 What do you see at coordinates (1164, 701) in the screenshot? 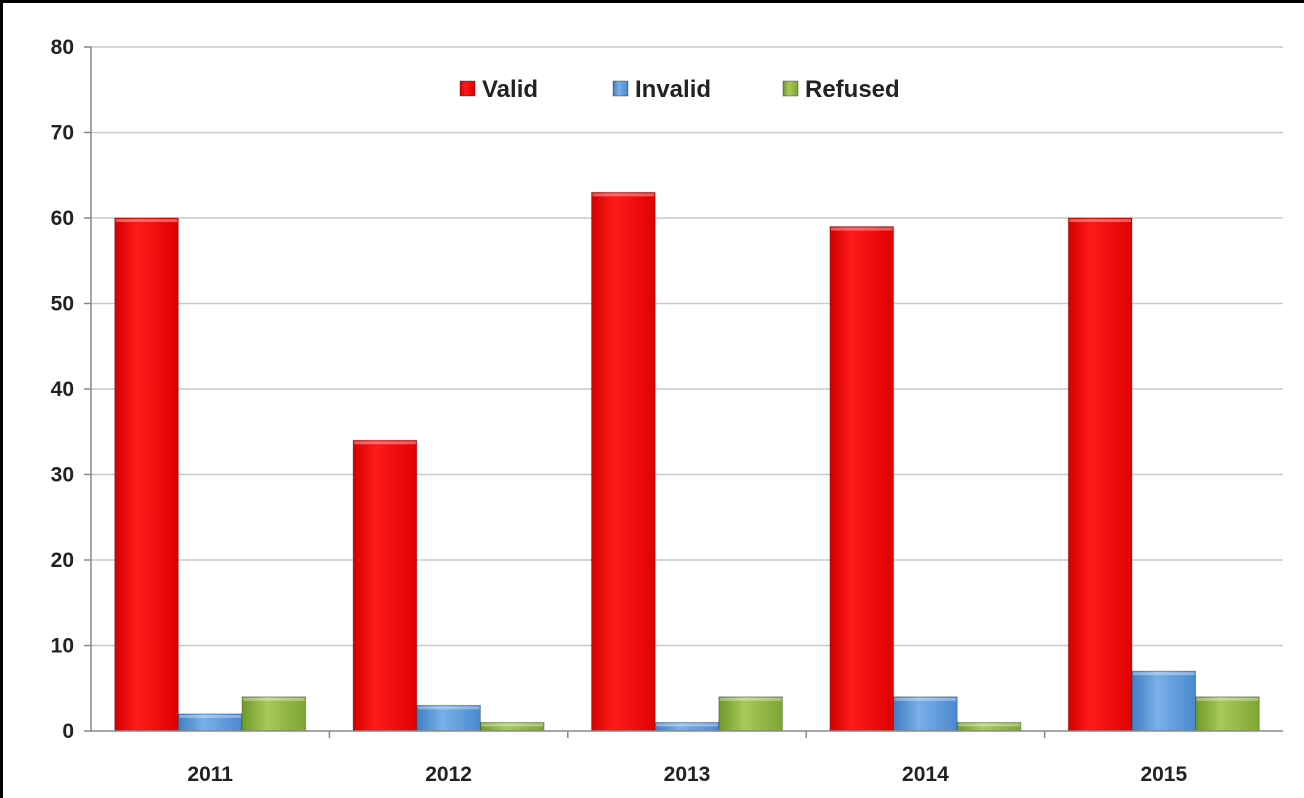
I see `bar-invalid-2015` at bounding box center [1164, 701].